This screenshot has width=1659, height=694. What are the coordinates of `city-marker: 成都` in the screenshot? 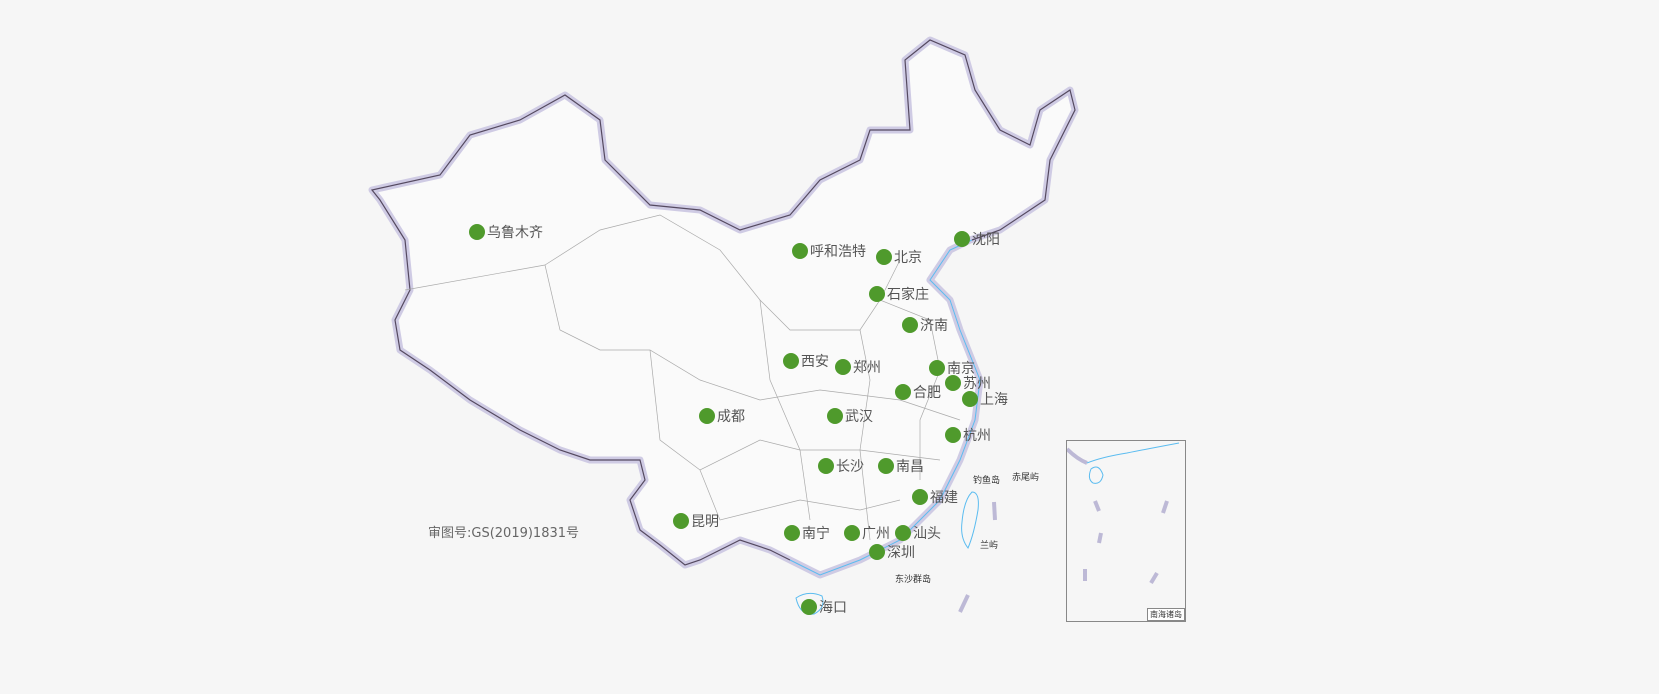 It's located at (722, 416).